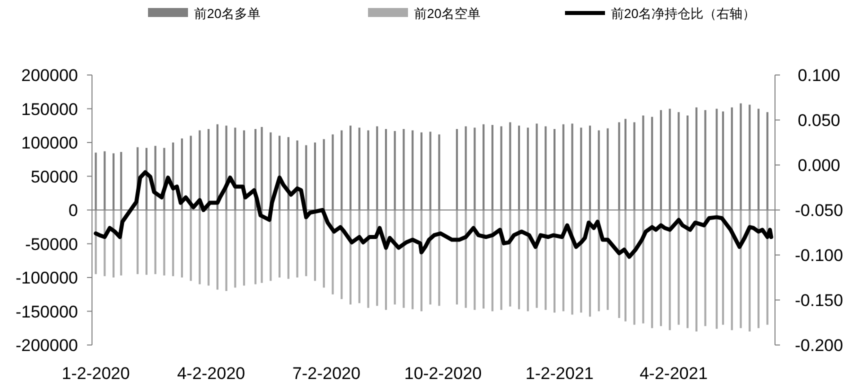 This screenshot has width=860, height=389. I want to click on x-tick-label: 1-2-2020, so click(96, 373).